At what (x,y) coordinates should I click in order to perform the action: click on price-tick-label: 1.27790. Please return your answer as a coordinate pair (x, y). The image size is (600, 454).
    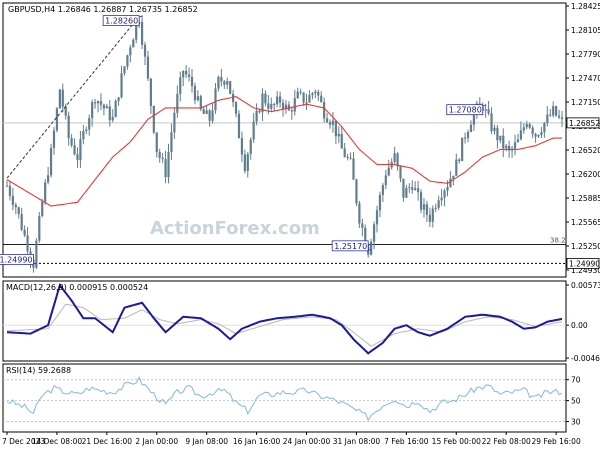
    Looking at the image, I should click on (585, 54).